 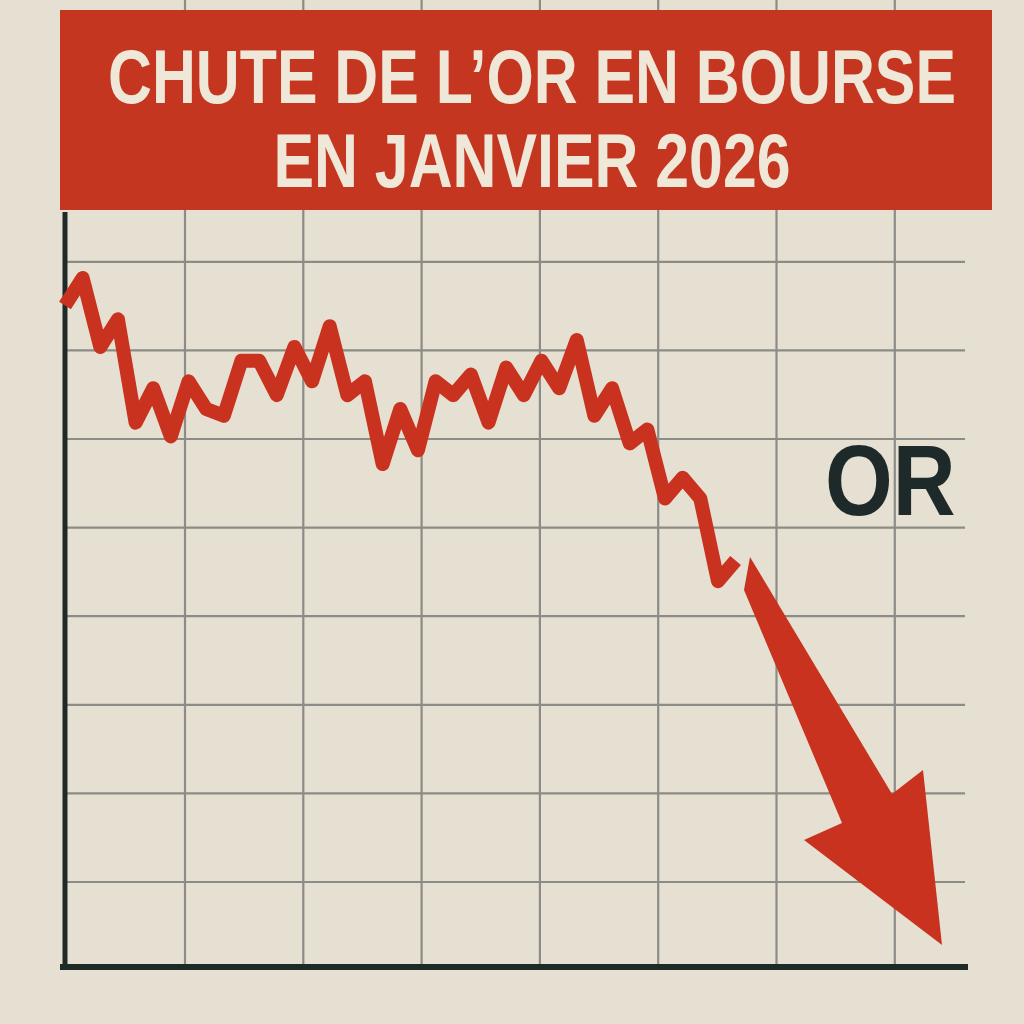 I want to click on chart-title: CHUTE DE L’OR EN BOURSE EN JANVIER 2026, so click(x=532, y=118).